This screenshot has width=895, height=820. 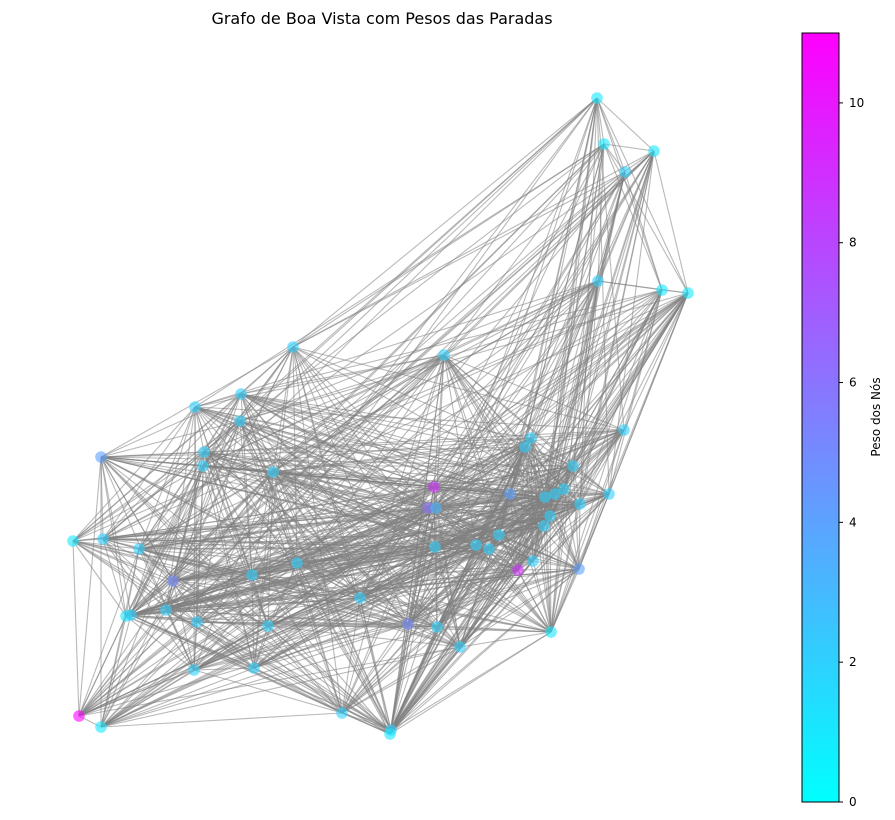 What do you see at coordinates (853, 383) in the screenshot?
I see `colorbar-tick-label: 6` at bounding box center [853, 383].